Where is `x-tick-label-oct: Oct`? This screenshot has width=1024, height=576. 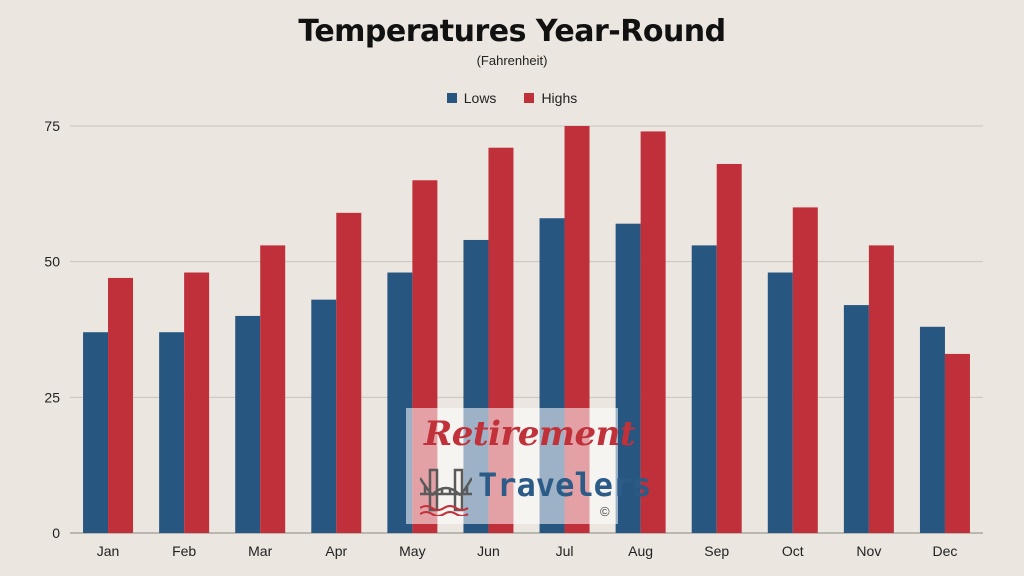 x-tick-label-oct: Oct is located at coordinates (793, 551).